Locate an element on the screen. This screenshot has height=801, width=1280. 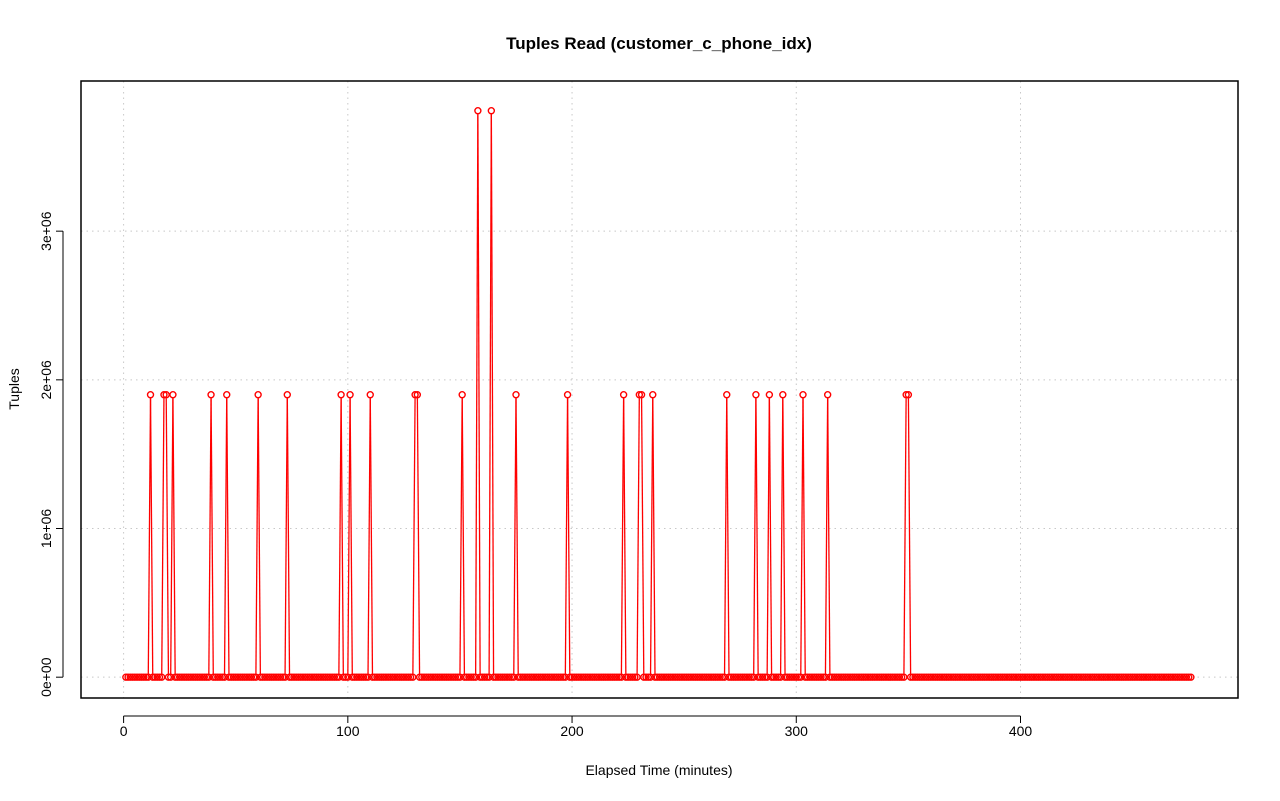
y-axis-label: Tuples is located at coordinates (14, 389).